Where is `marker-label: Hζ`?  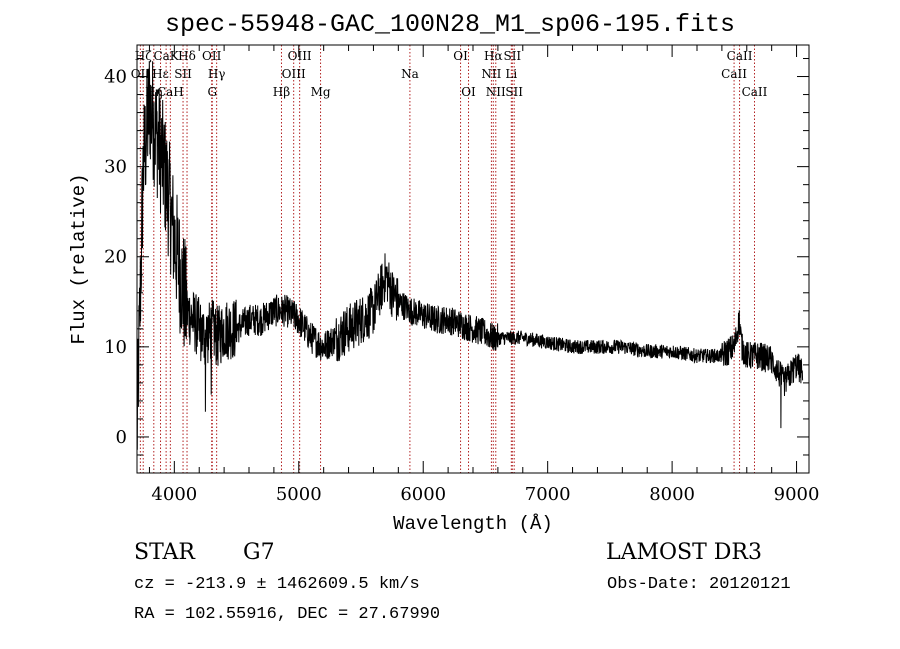 marker-label: Hζ is located at coordinates (143, 56).